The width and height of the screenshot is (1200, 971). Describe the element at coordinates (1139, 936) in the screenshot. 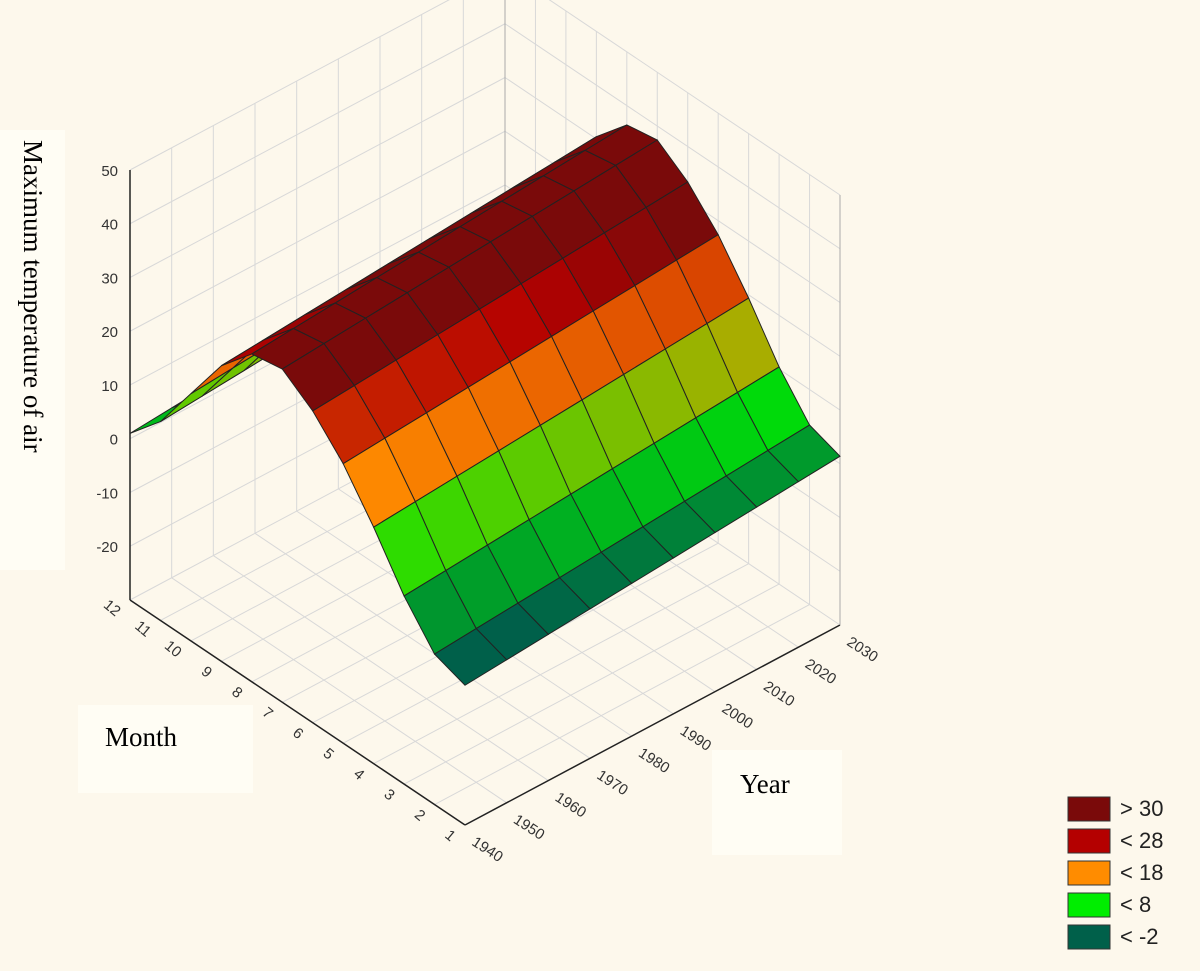

I see `legend-label: < -2` at that location.